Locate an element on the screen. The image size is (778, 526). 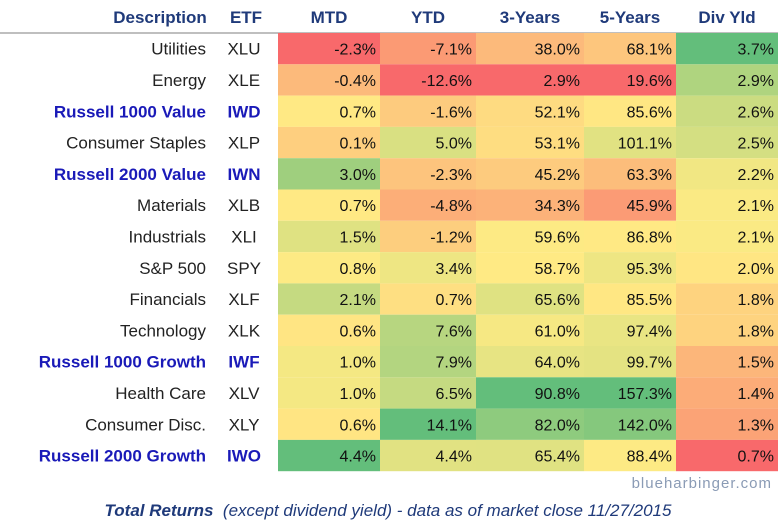
cell-xly-5-years is located at coordinates (630, 424).